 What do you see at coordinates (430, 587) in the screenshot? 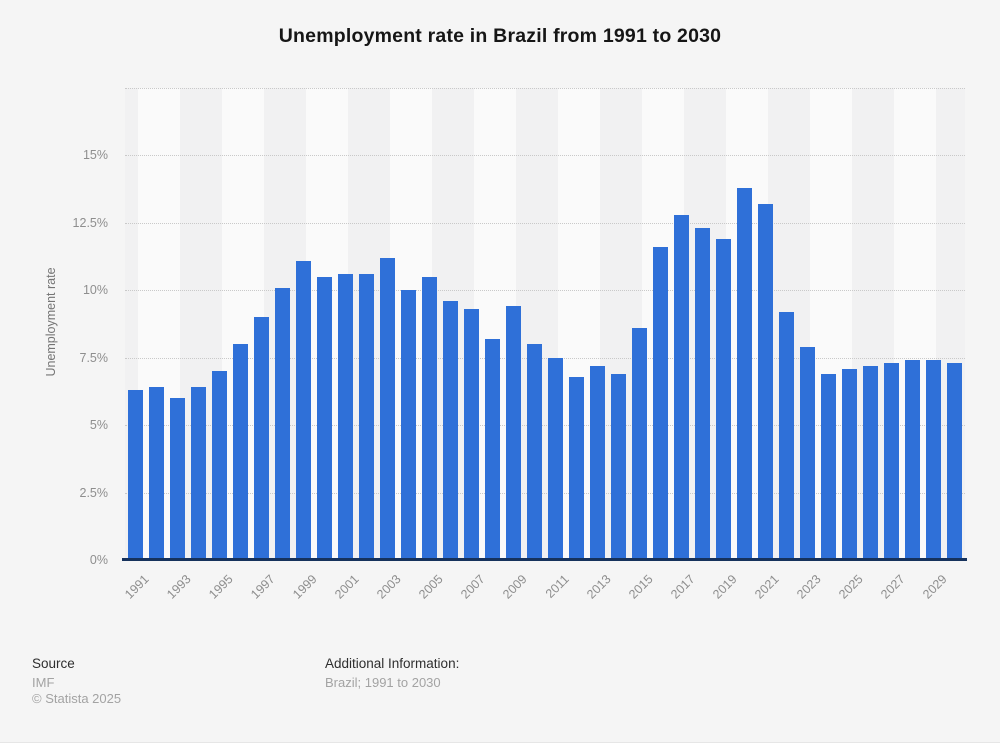
I see `x-tick-label-2005: 2005` at bounding box center [430, 587].